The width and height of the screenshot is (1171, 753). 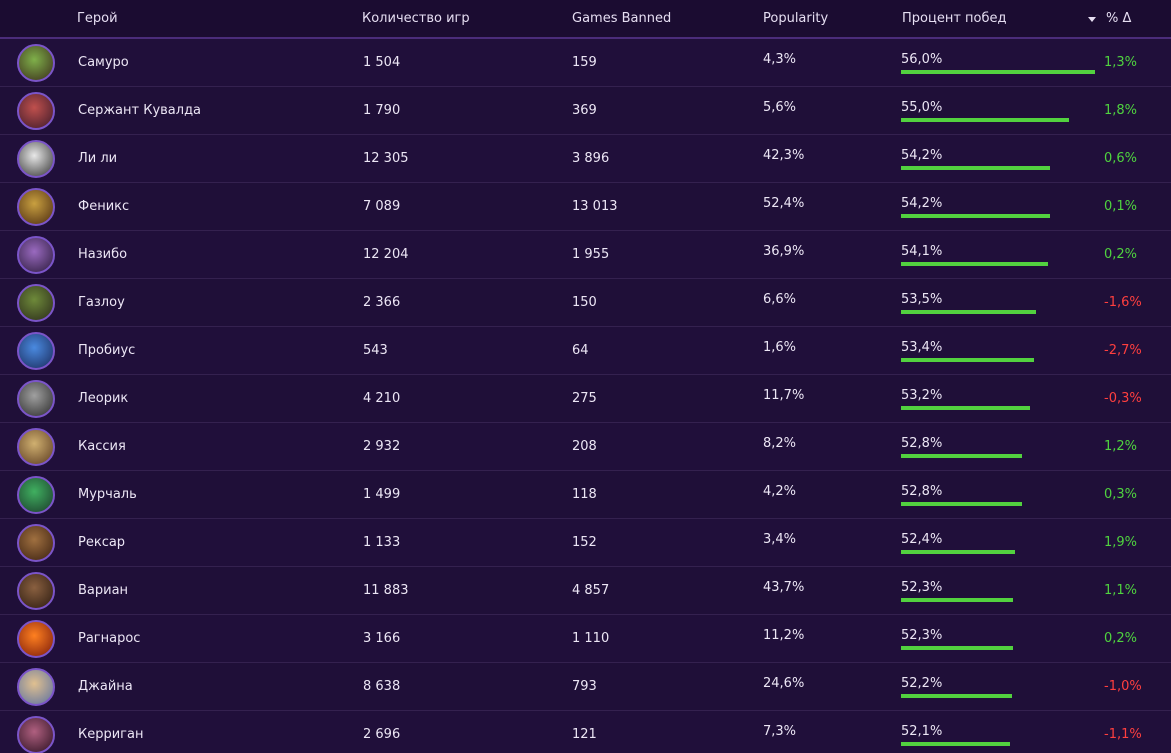 I want to click on games-count: 2 932, so click(x=382, y=446).